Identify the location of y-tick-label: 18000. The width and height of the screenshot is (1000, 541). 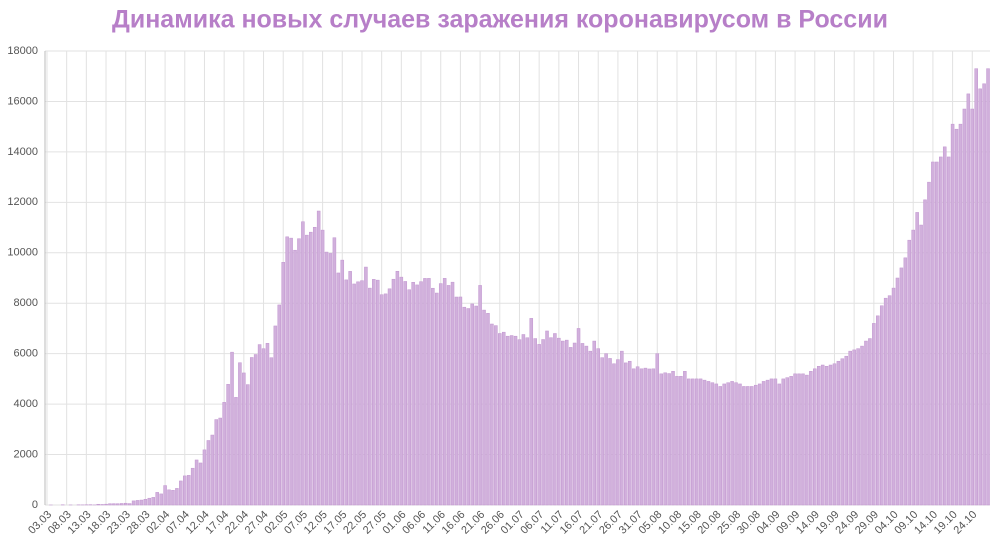
(22, 51).